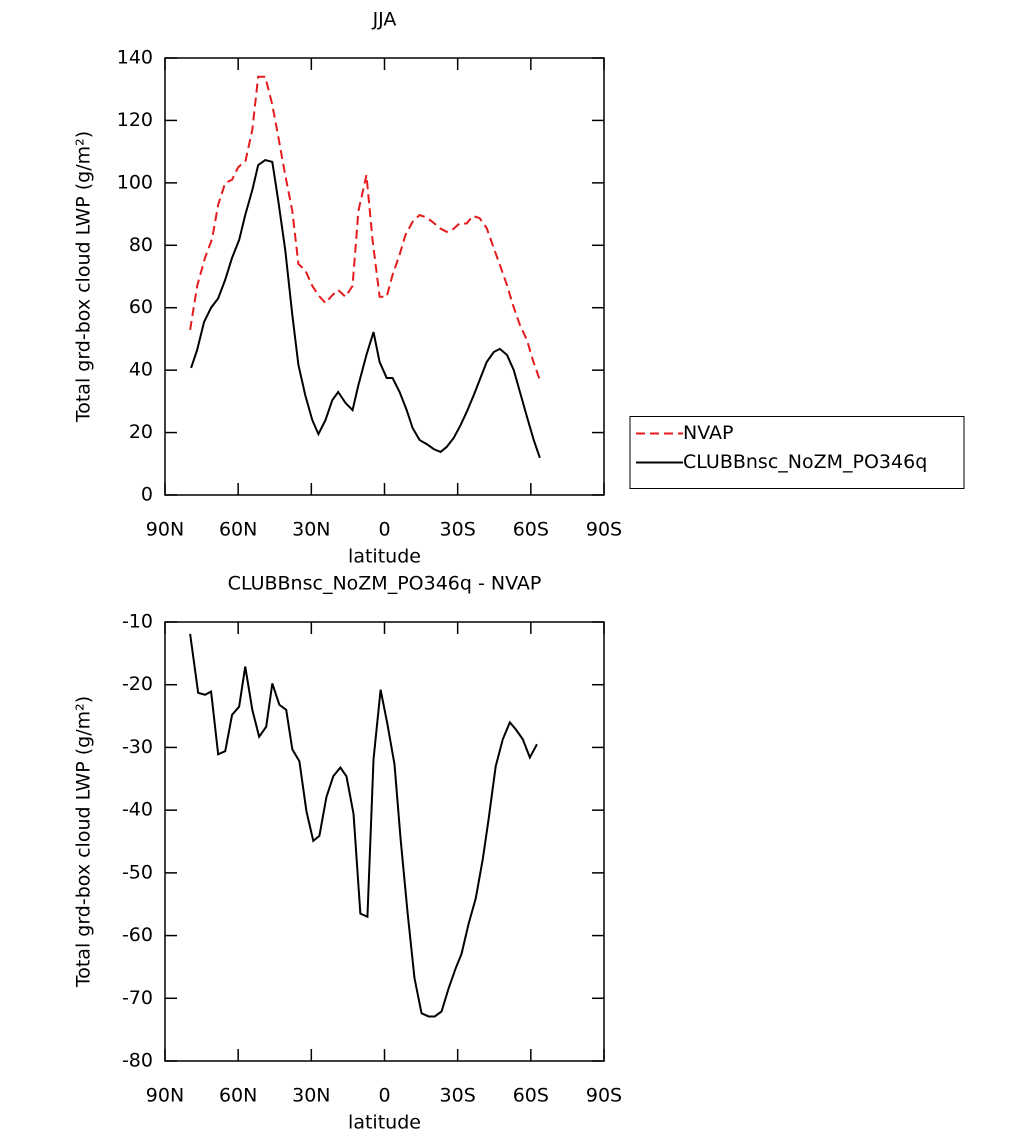  Describe the element at coordinates (384, 20) in the screenshot. I see `chart-title: JJA` at that location.